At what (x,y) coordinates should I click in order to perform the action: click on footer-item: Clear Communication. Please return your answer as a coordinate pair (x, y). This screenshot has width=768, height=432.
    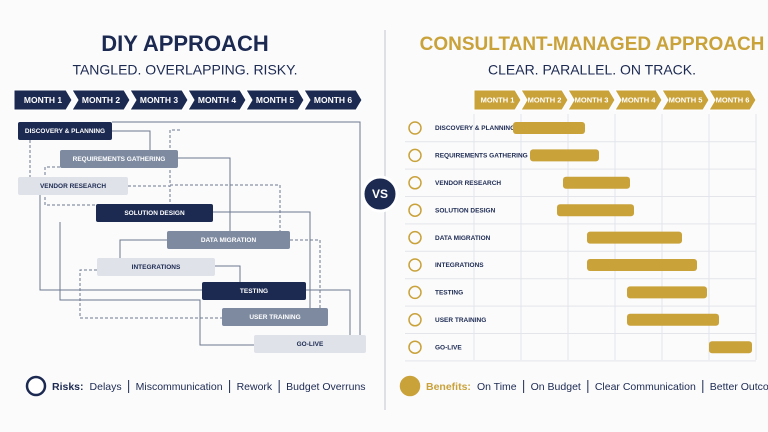
    Looking at the image, I should click on (645, 387).